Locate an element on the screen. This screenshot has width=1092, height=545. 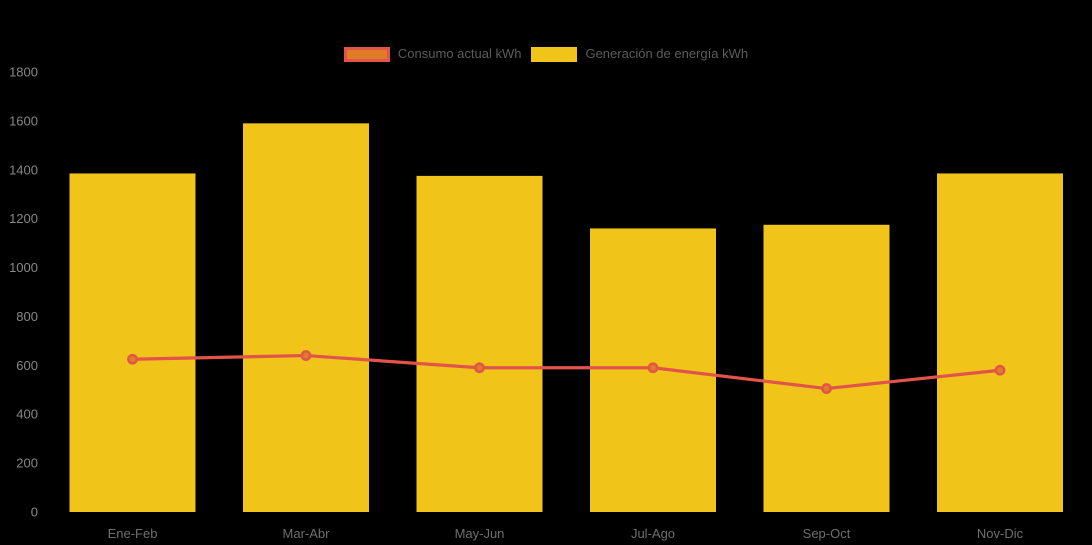
y-axis-tick-label: 1600 is located at coordinates (23, 120).